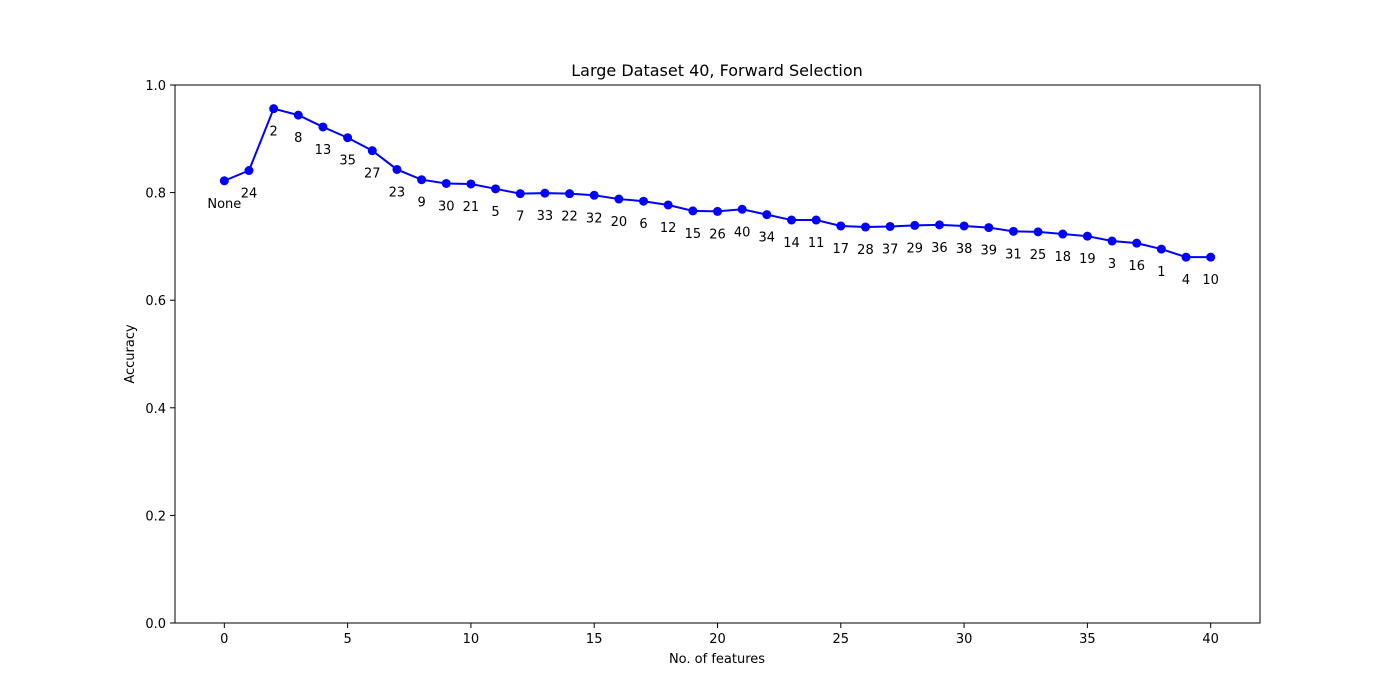  What do you see at coordinates (988, 251) in the screenshot?
I see `data-point-label: 39` at bounding box center [988, 251].